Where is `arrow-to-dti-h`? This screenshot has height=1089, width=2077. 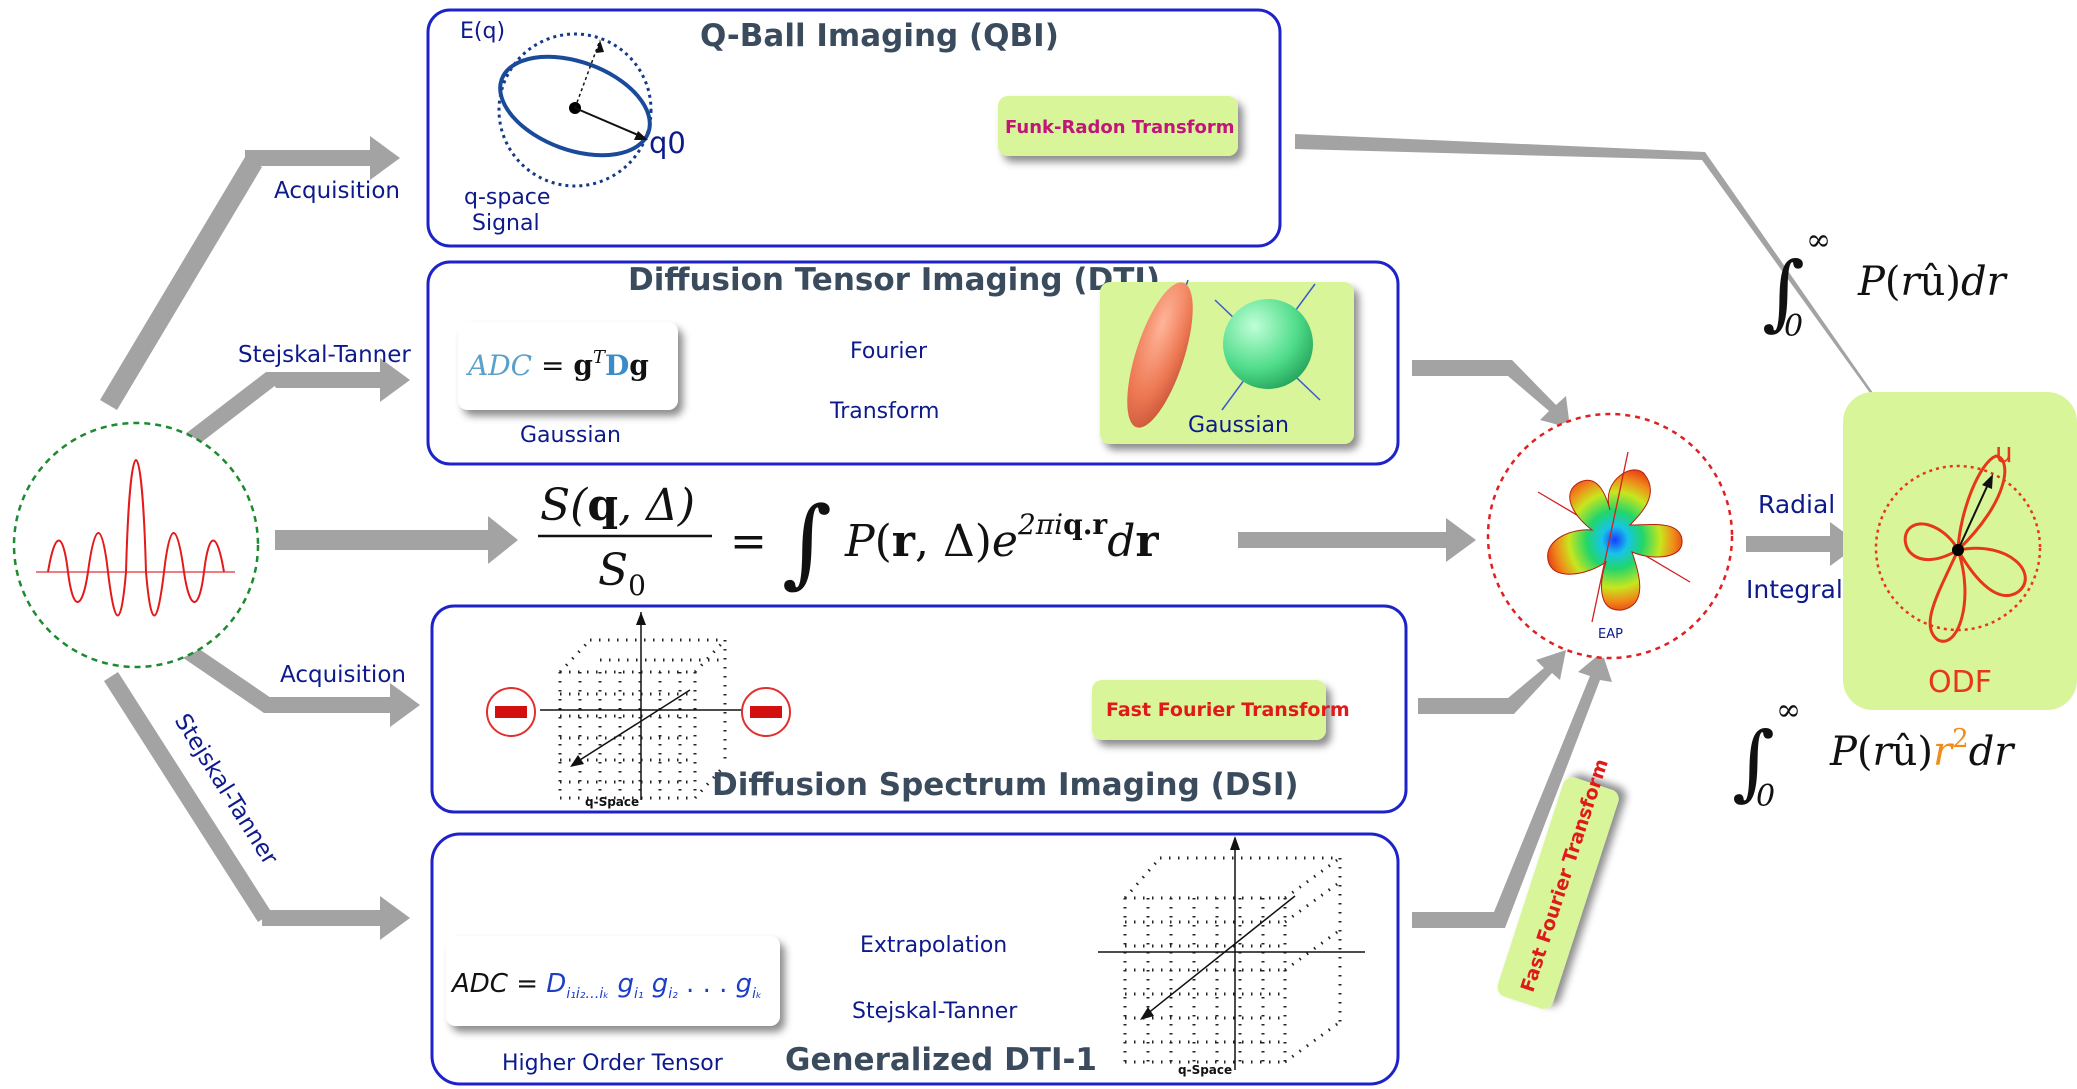
arrow-to-dti-h is located at coordinates (338, 380).